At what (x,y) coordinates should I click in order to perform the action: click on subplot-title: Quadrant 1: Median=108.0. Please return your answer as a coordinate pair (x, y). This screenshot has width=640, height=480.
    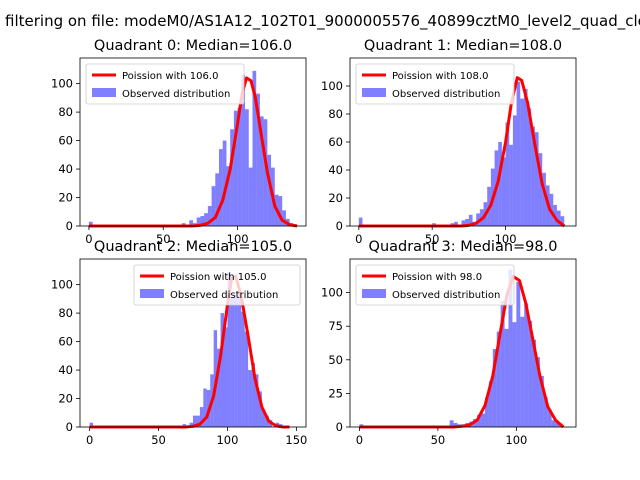
    Looking at the image, I should click on (463, 46).